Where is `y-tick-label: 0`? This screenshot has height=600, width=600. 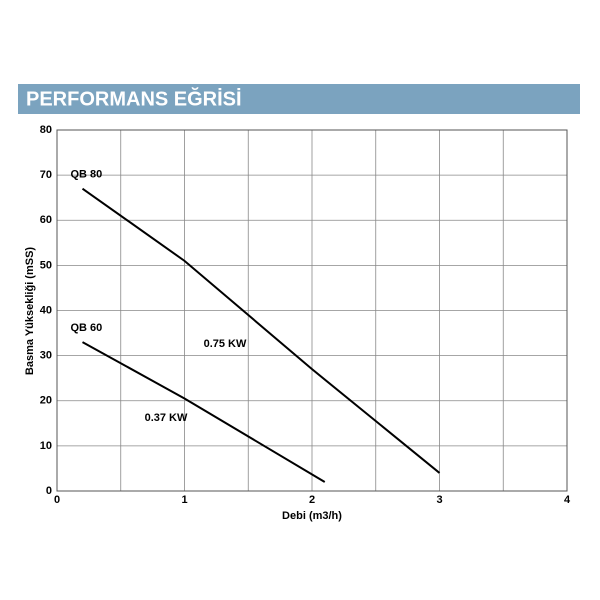 y-tick-label: 0 is located at coordinates (49, 491).